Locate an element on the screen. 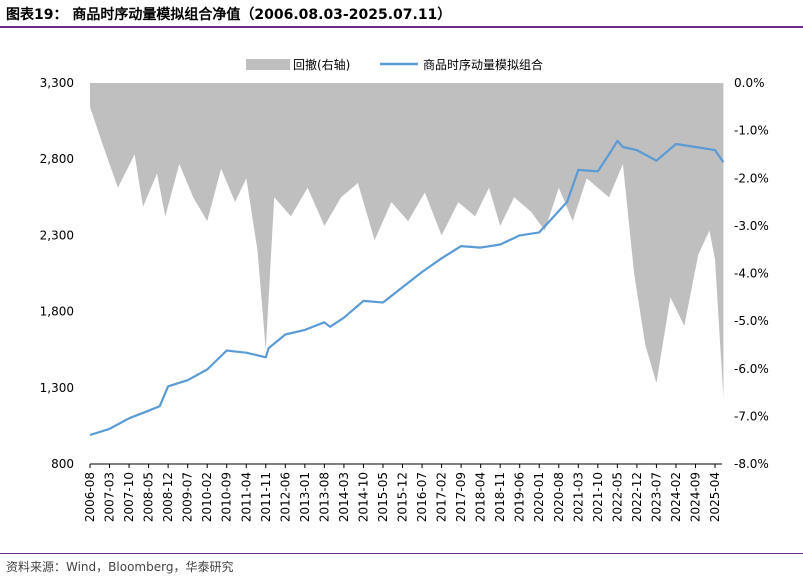 This screenshot has width=803, height=581. x-tick-label: 2014-03 is located at coordinates (344, 497).